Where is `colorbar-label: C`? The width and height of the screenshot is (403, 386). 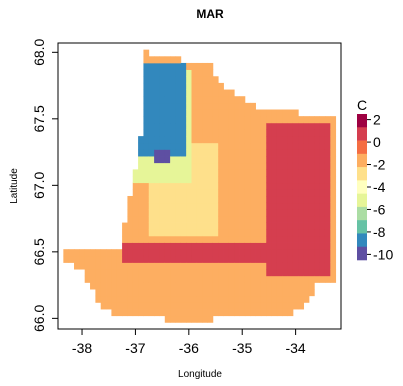 colorbar-label: C is located at coordinates (362, 105).